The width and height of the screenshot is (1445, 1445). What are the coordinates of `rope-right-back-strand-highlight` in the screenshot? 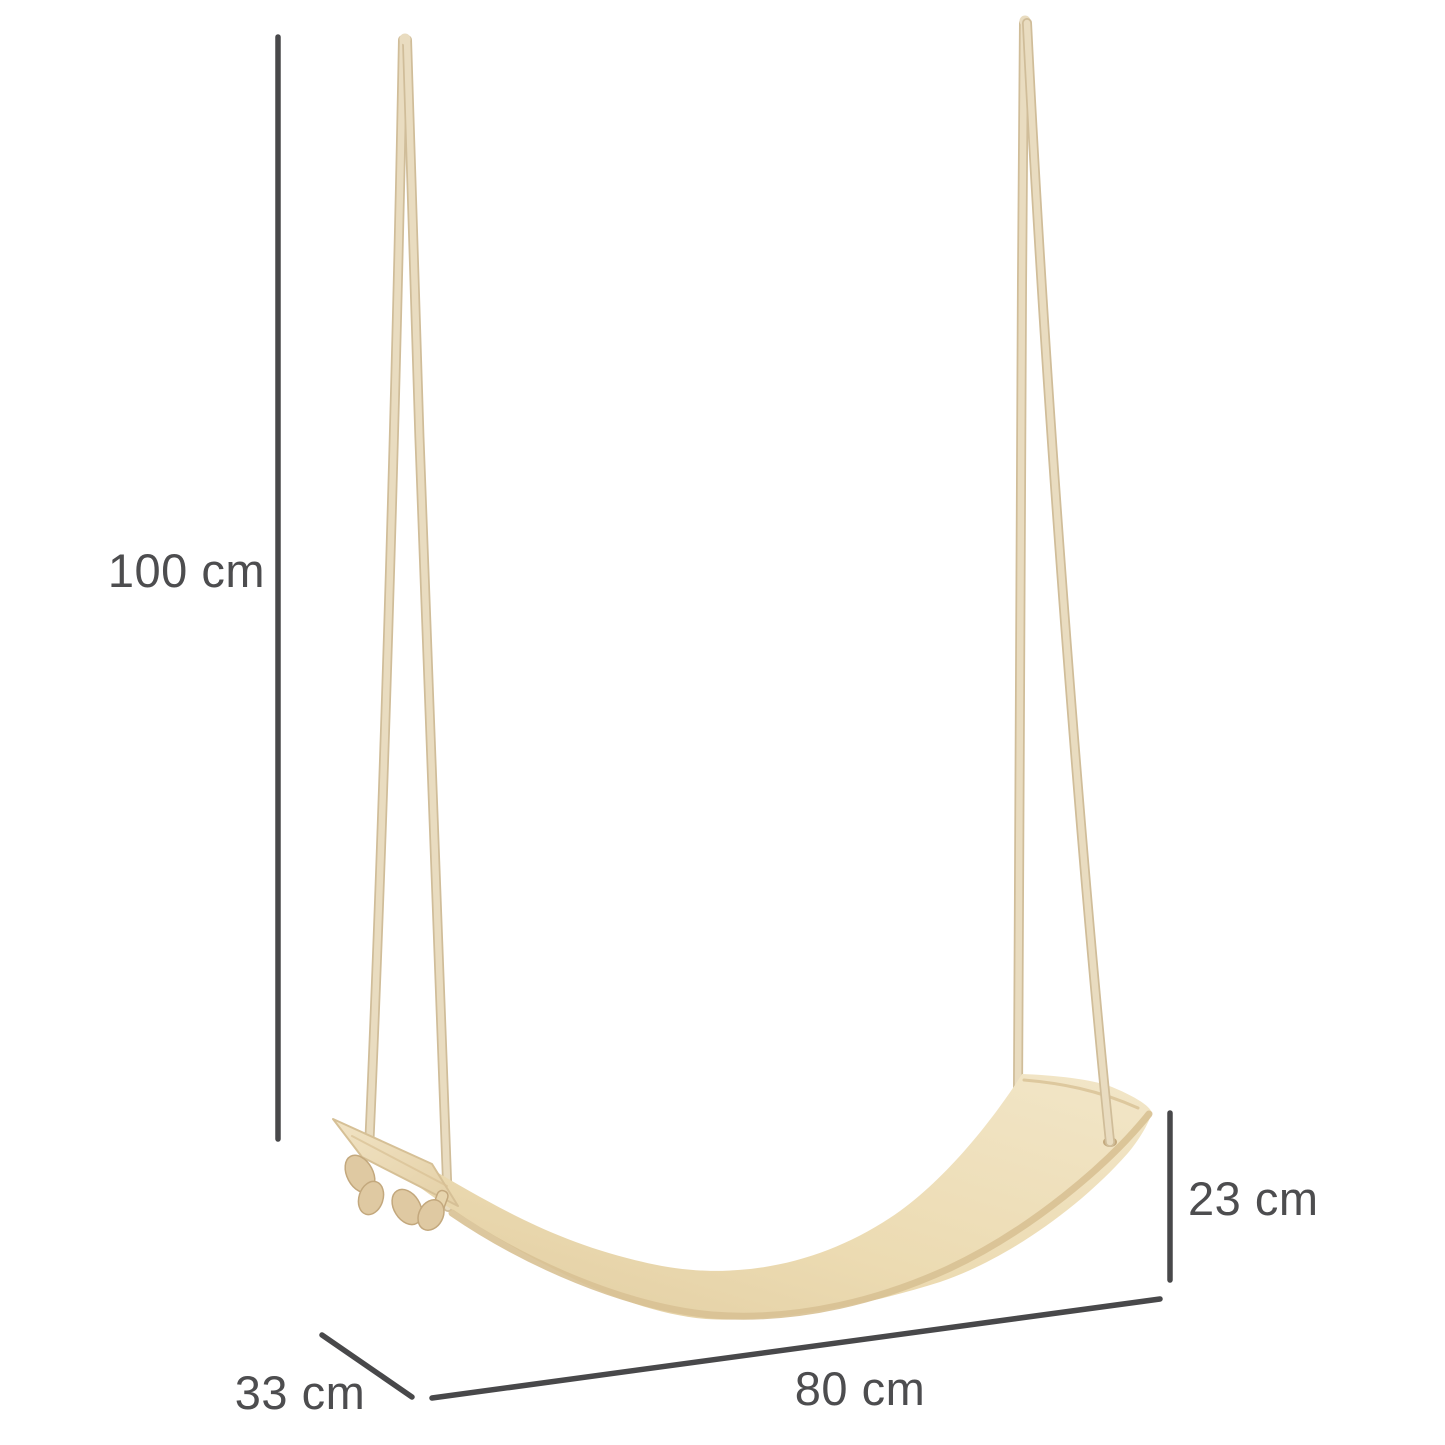 It's located at (1021, 558).